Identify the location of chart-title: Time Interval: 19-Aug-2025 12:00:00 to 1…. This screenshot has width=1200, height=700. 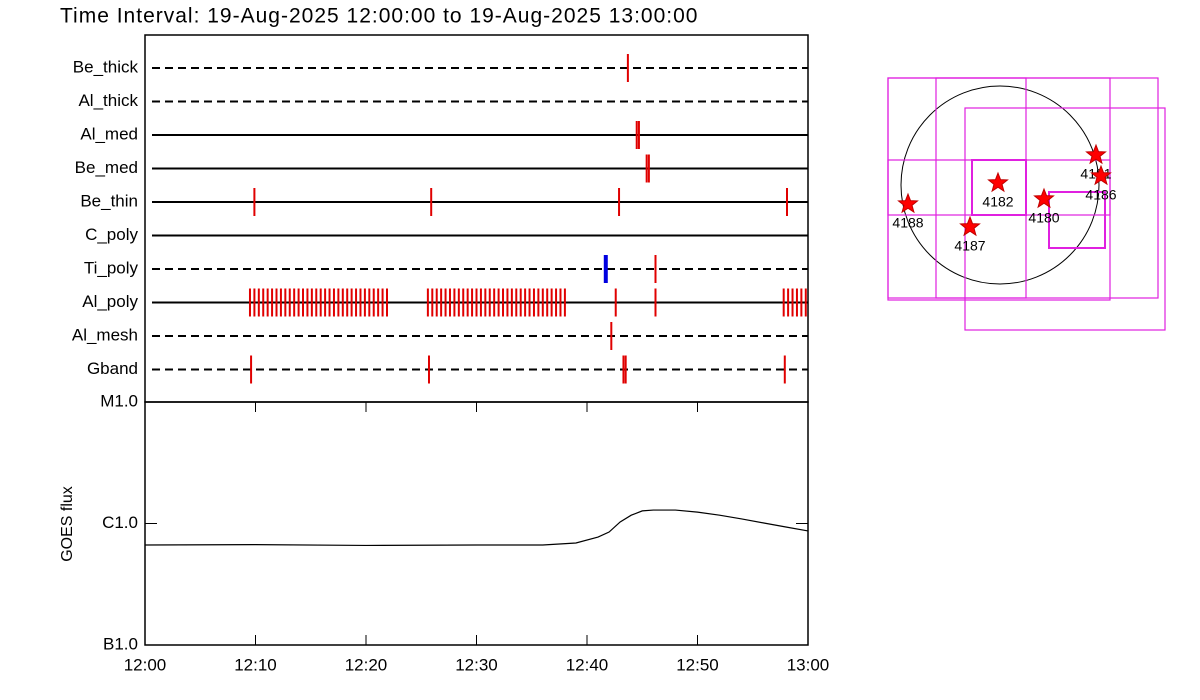
(379, 16).